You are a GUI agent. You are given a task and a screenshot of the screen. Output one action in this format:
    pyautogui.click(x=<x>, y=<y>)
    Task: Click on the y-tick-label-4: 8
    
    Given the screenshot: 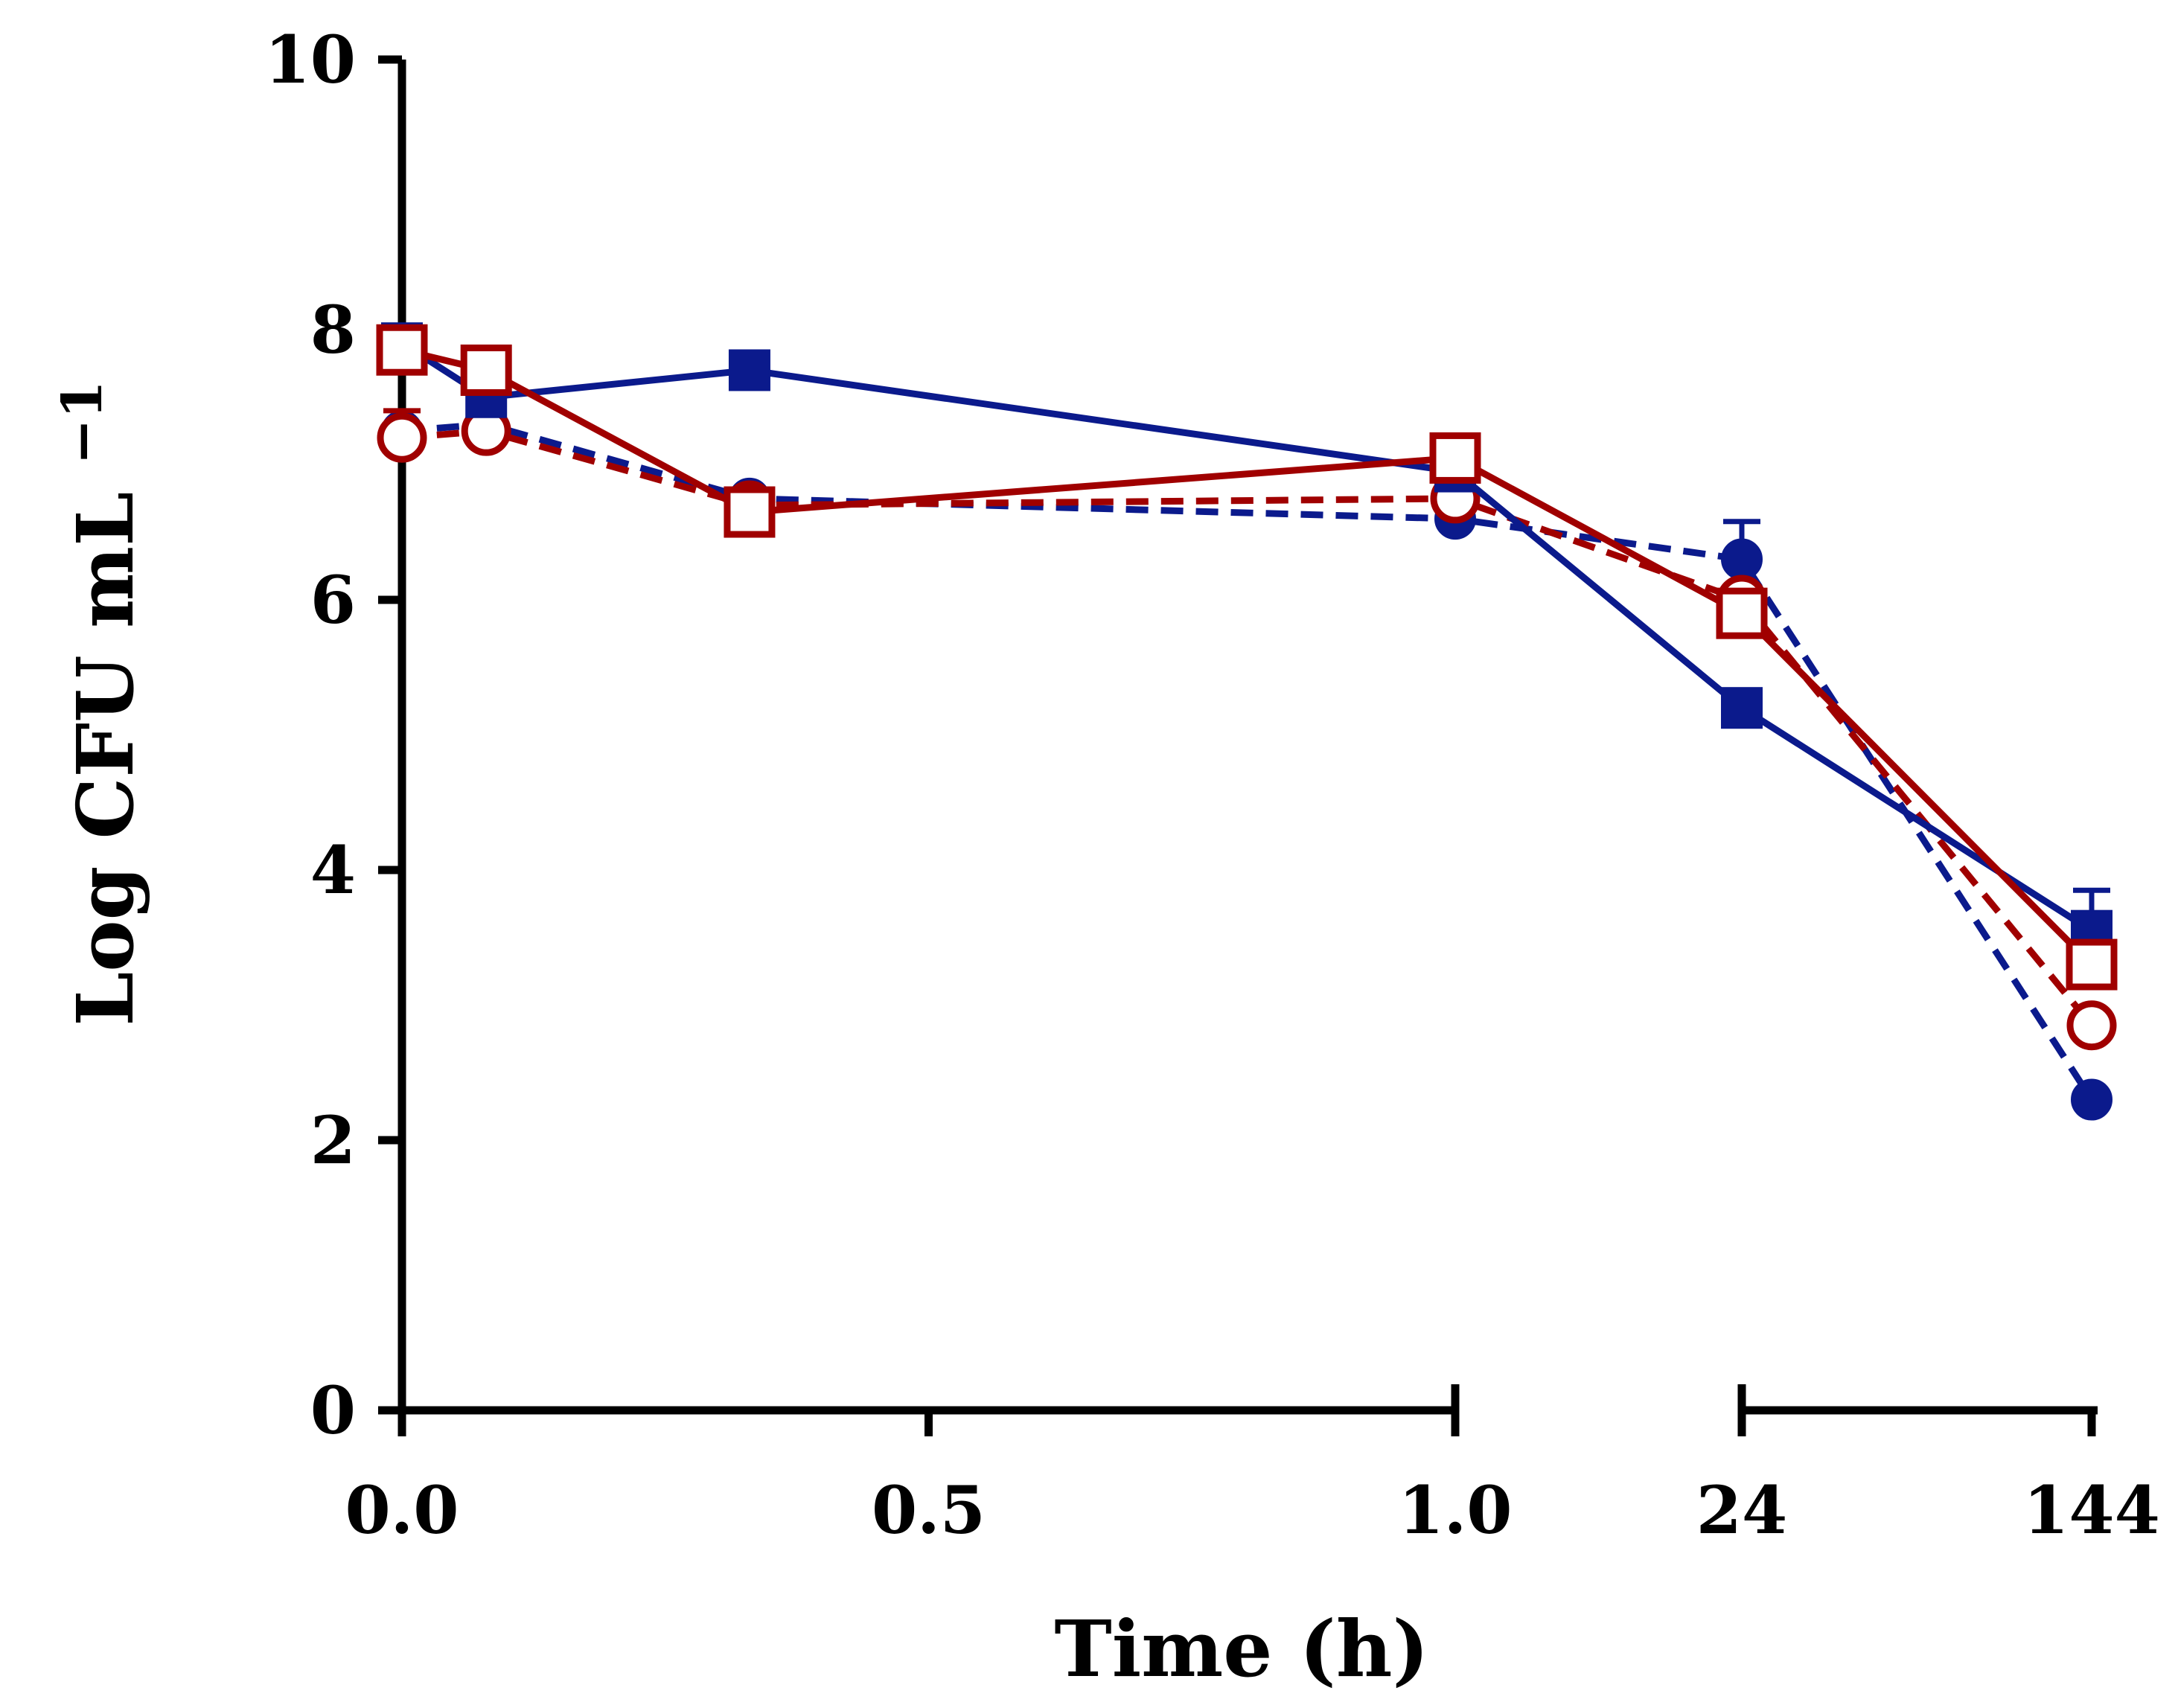 What is the action you would take?
    pyautogui.click(x=333, y=329)
    